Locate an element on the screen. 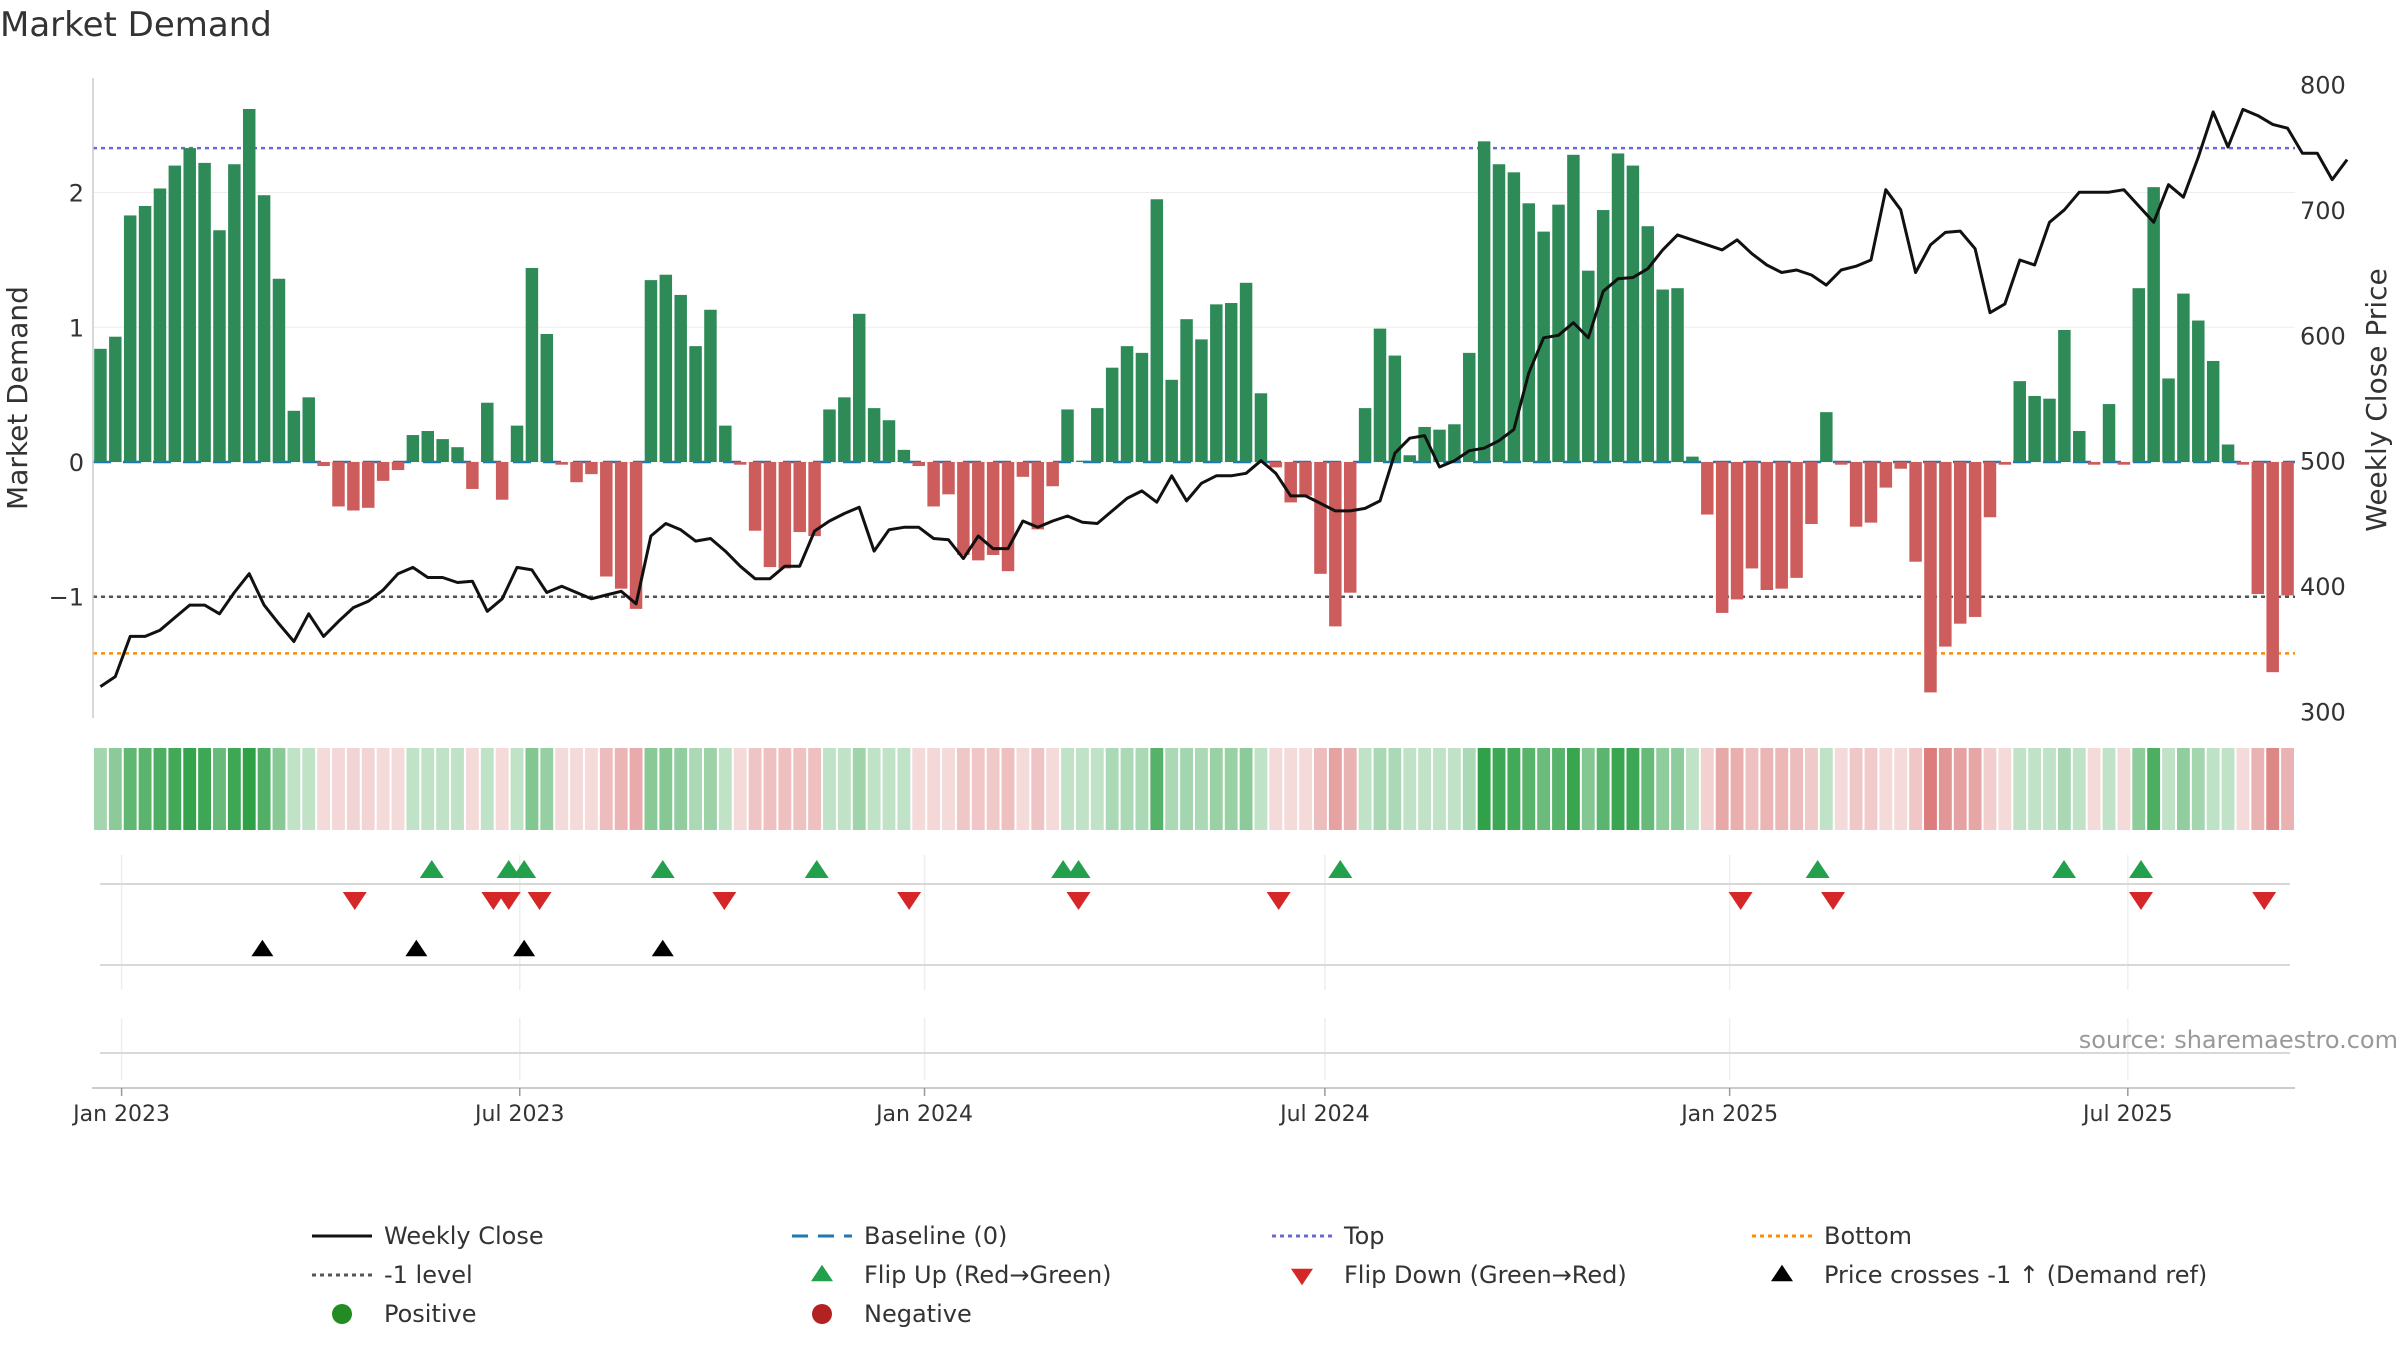 The width and height of the screenshot is (2400, 1350). right-tick-label: 600 is located at coordinates (2323, 336).